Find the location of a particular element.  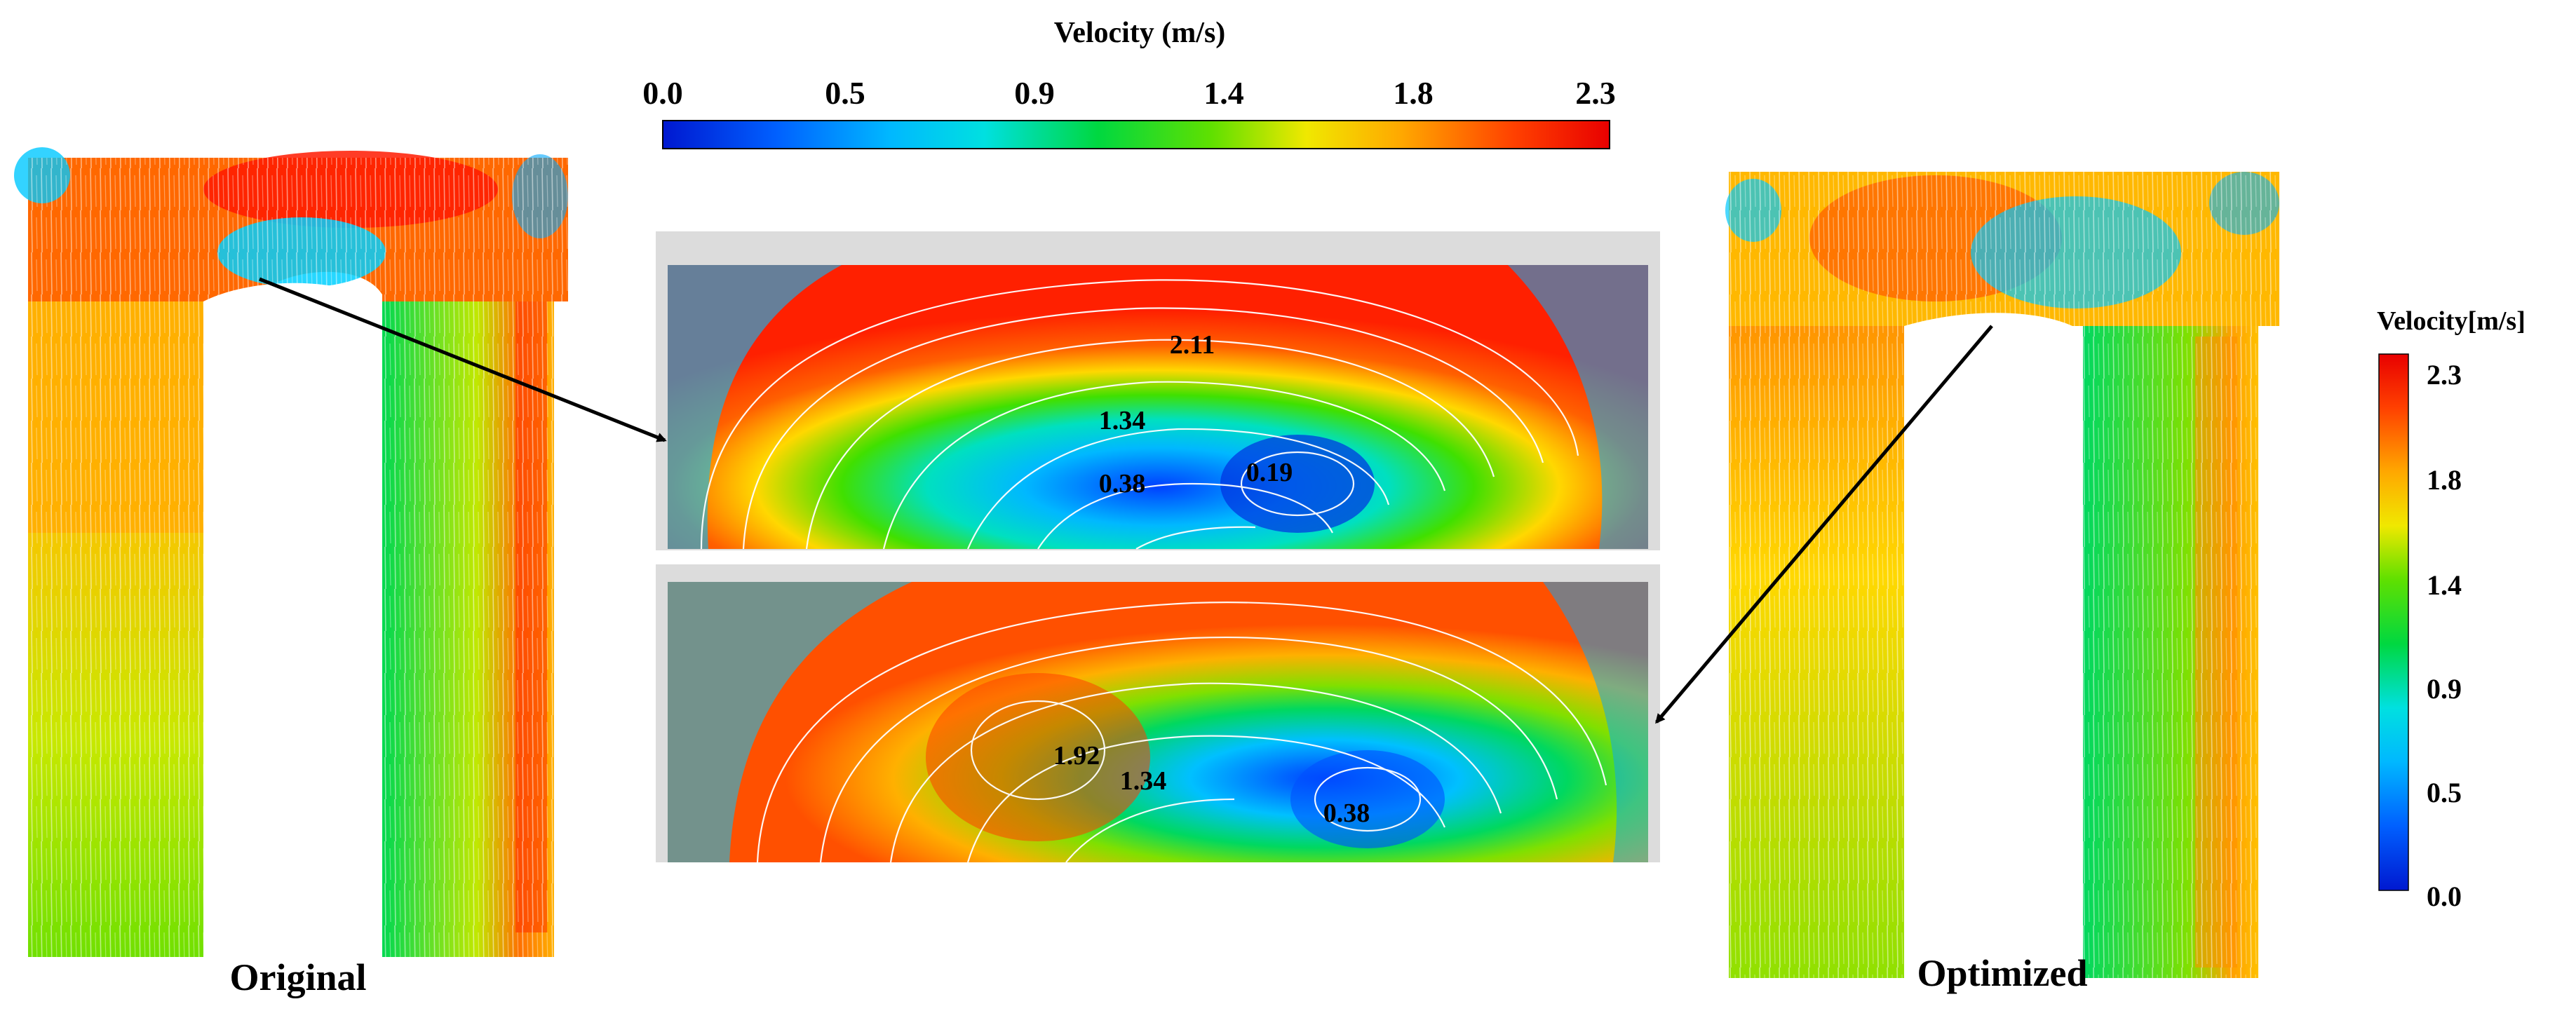

side-colorbar-title: Velocity[m/s] is located at coordinates (2451, 321).